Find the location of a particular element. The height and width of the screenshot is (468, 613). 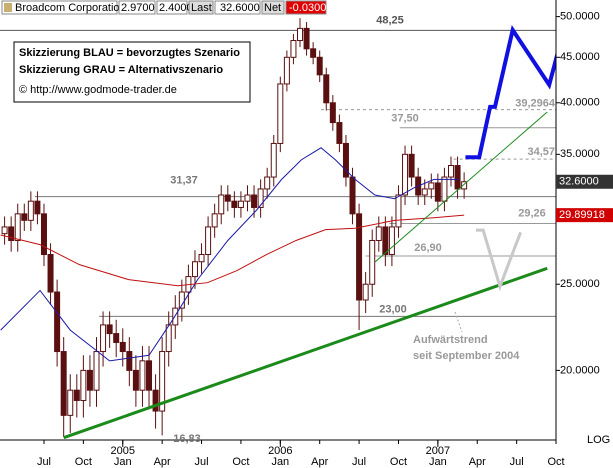

trend-note: seit September 2004 is located at coordinates (466, 356).